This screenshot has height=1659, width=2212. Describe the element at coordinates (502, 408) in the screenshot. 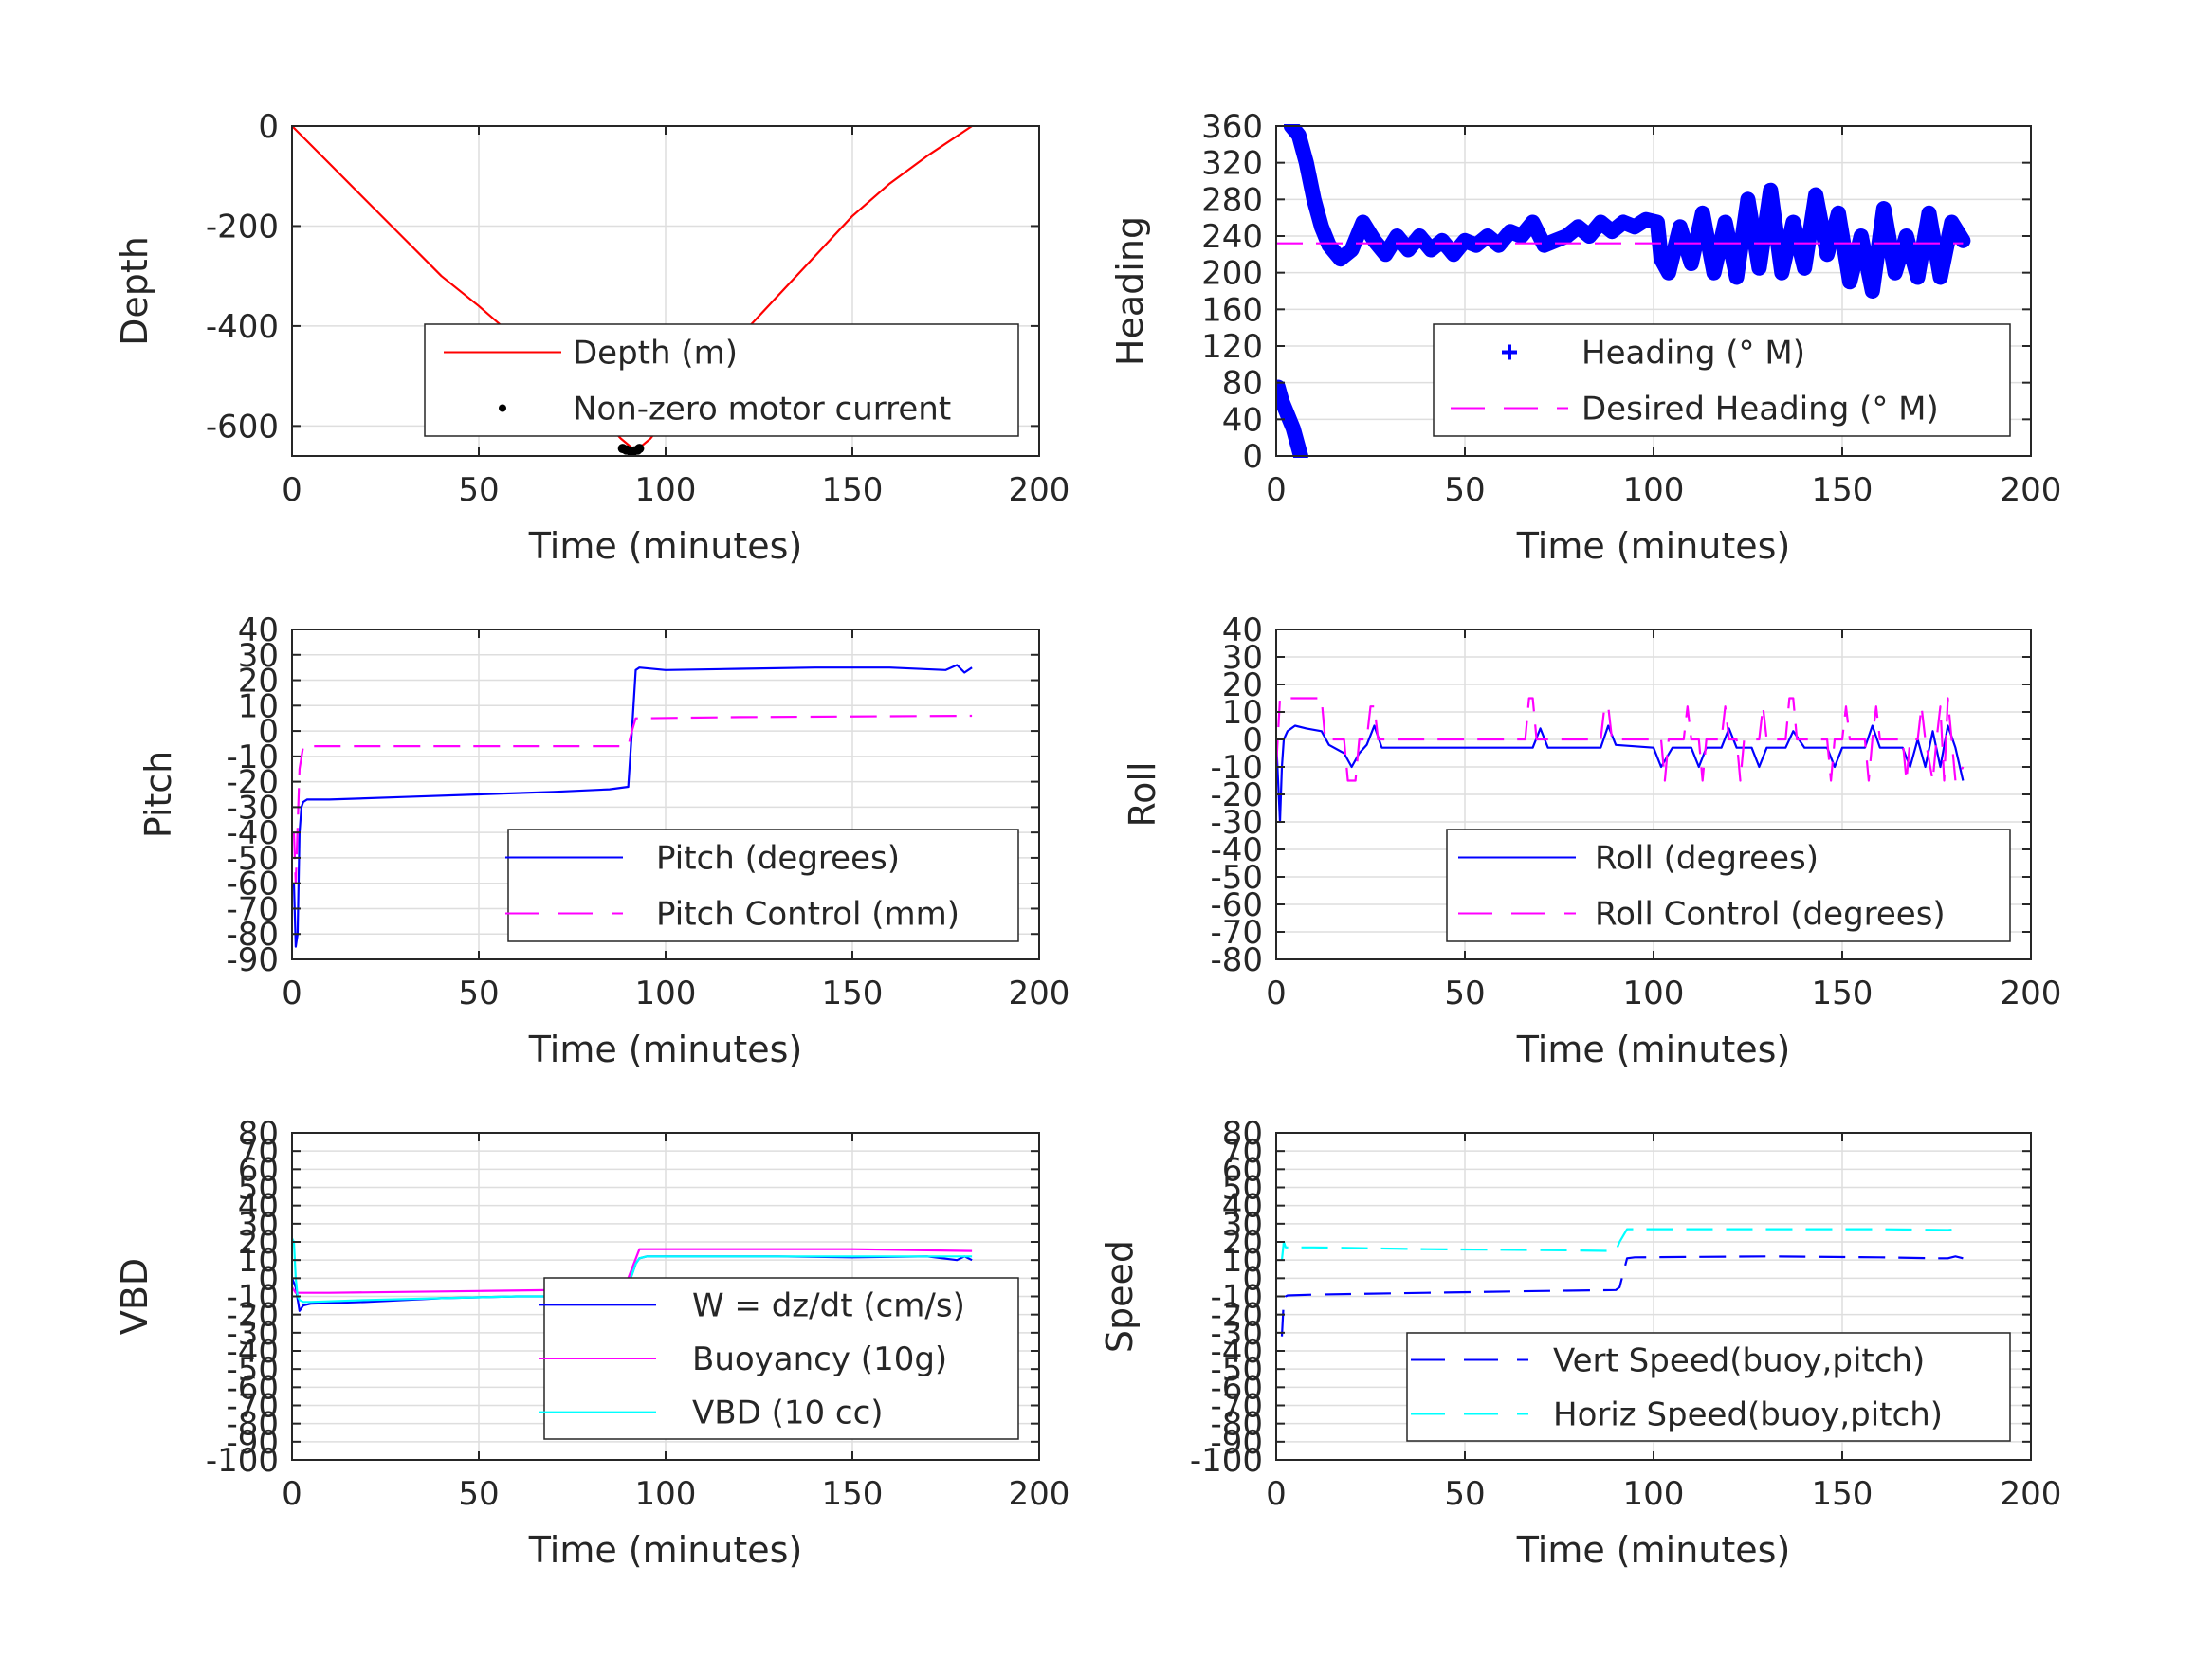

I see `legend-marker` at that location.